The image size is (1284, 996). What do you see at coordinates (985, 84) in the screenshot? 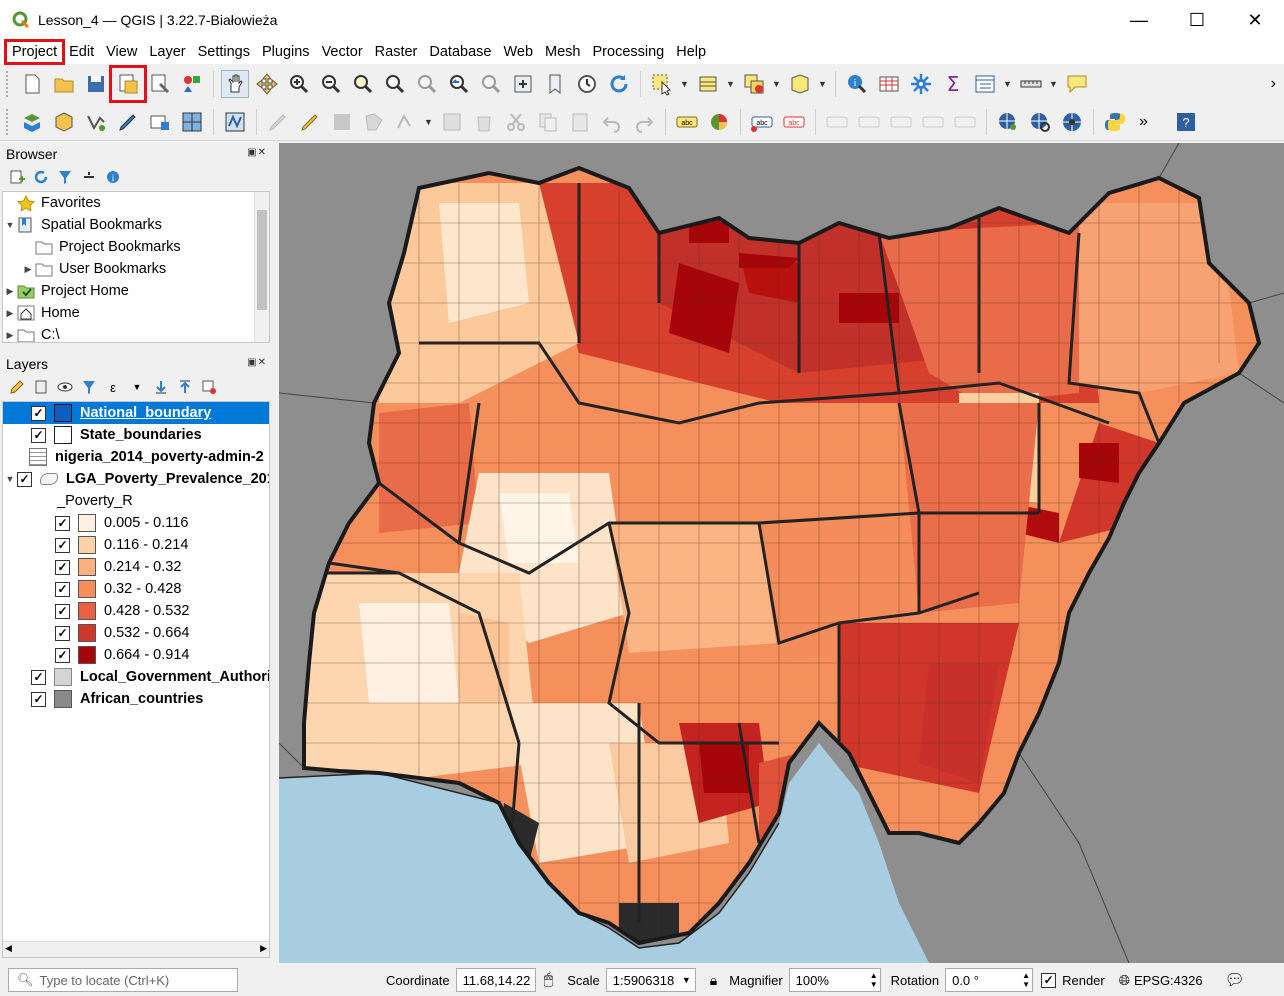
I see `open-table-icon` at bounding box center [985, 84].